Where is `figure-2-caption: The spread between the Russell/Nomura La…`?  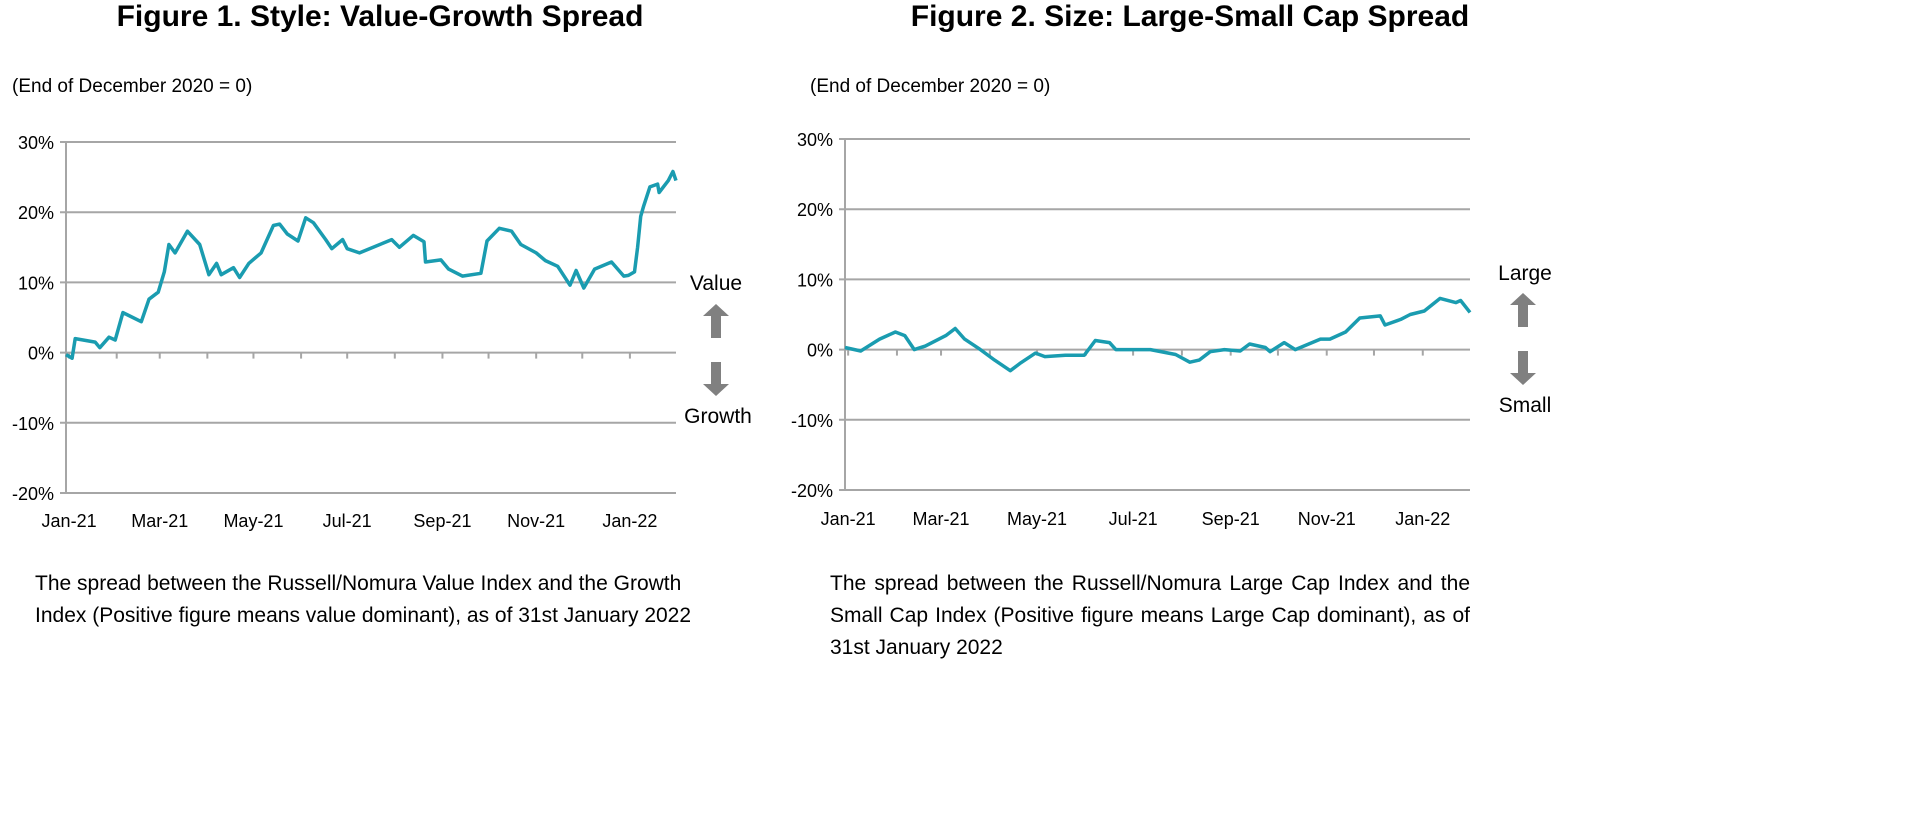 figure-2-caption: The spread between the Russell/Nomura La… is located at coordinates (1150, 615).